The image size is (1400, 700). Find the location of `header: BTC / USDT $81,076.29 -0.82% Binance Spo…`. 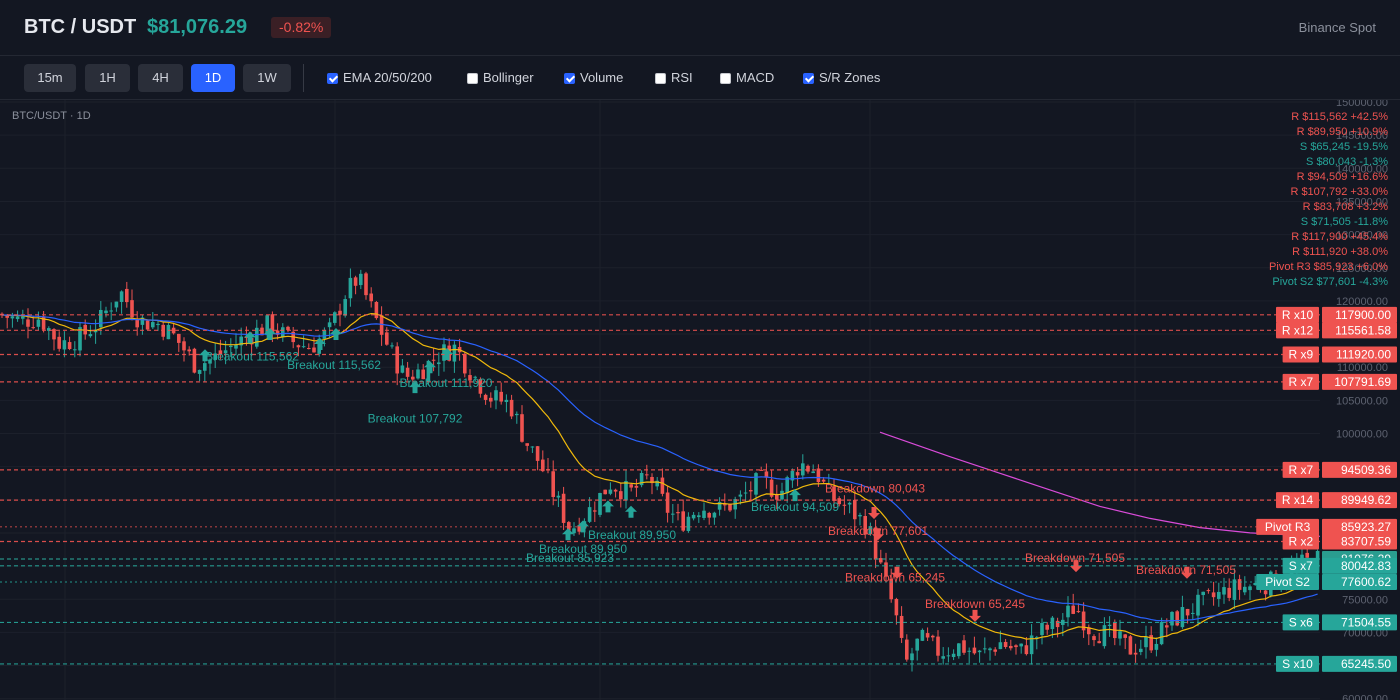

header: BTC / USDT $81,076.29 -0.82% Binance Spo… is located at coordinates (700, 28).